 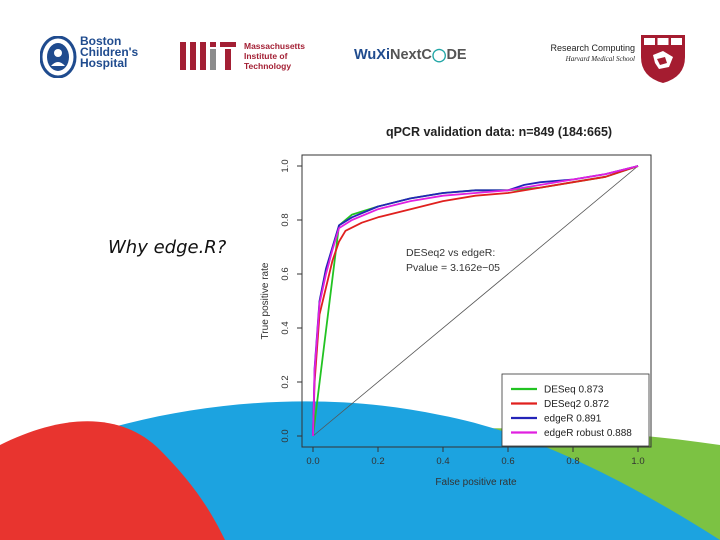 What do you see at coordinates (563, 404) in the screenshot?
I see `legend-series-name: DESeq2` at bounding box center [563, 404].